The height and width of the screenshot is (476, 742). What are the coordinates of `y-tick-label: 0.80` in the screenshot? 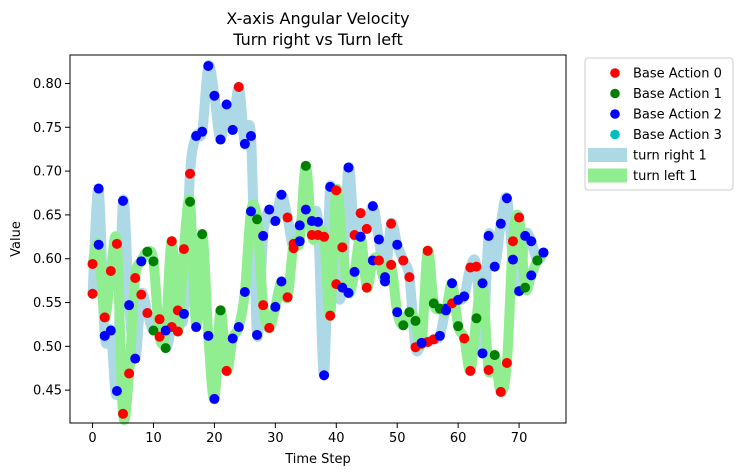 It's located at (47, 84).